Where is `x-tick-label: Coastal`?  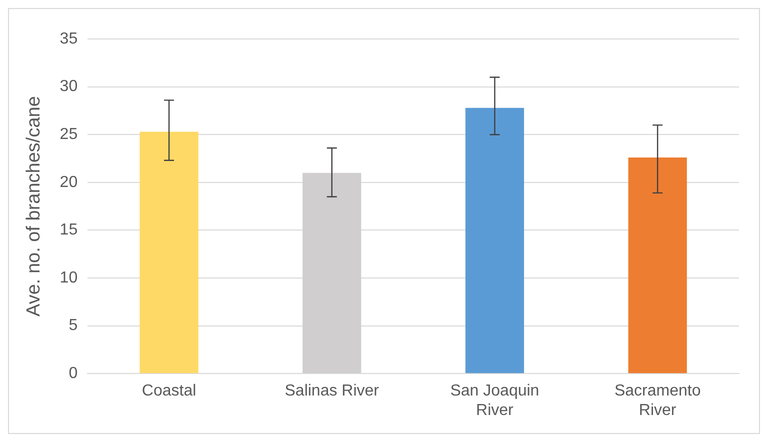
x-tick-label: Coastal is located at coordinates (169, 391).